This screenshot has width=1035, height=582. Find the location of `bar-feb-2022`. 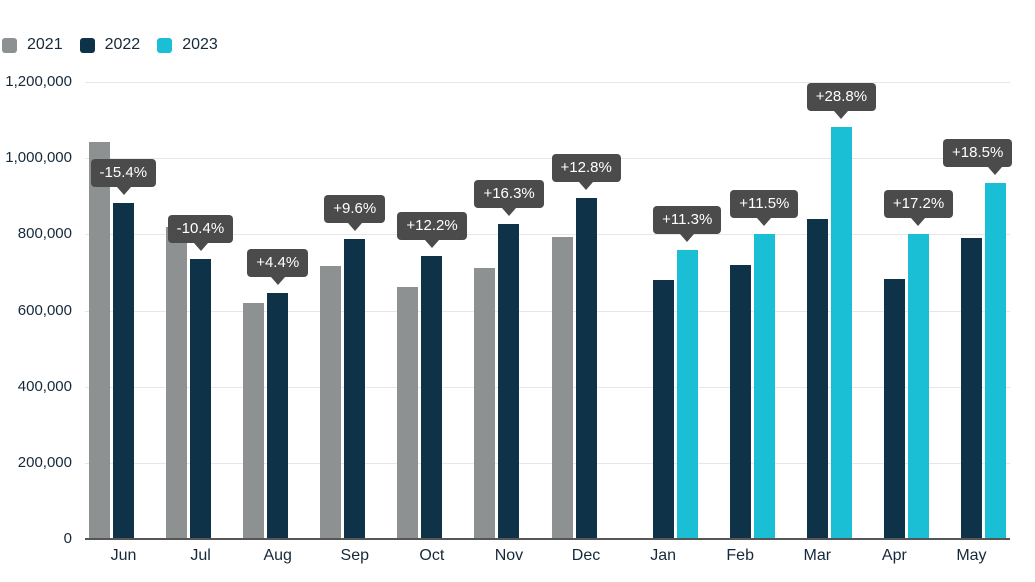

bar-feb-2022 is located at coordinates (740, 402).